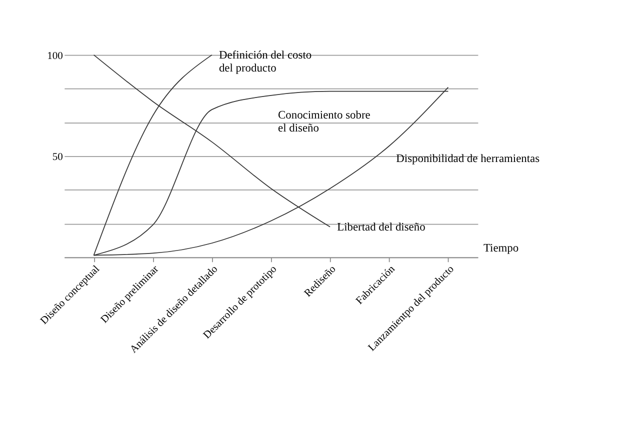 The image size is (637, 432). Describe the element at coordinates (57, 158) in the screenshot. I see `y-tick-label: 50` at that location.